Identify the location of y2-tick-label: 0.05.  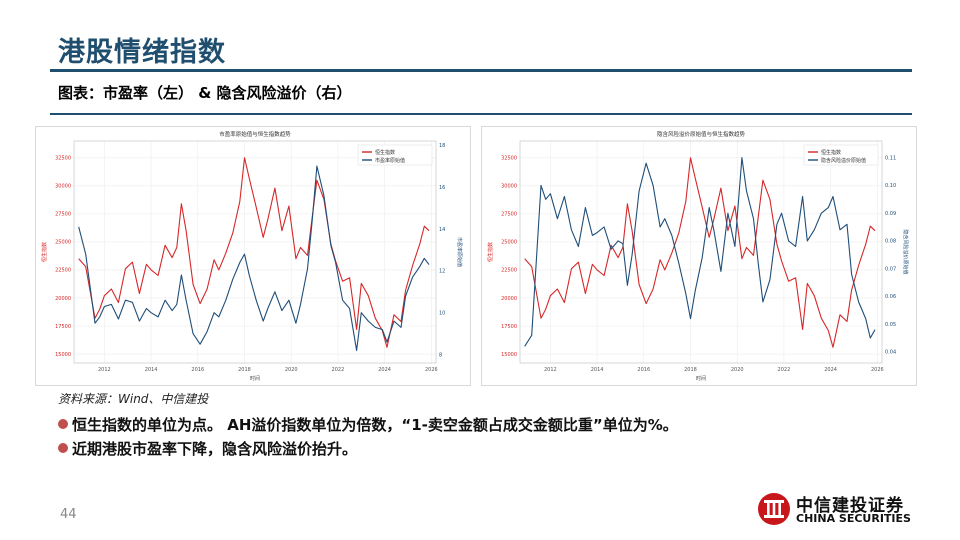
(890, 325).